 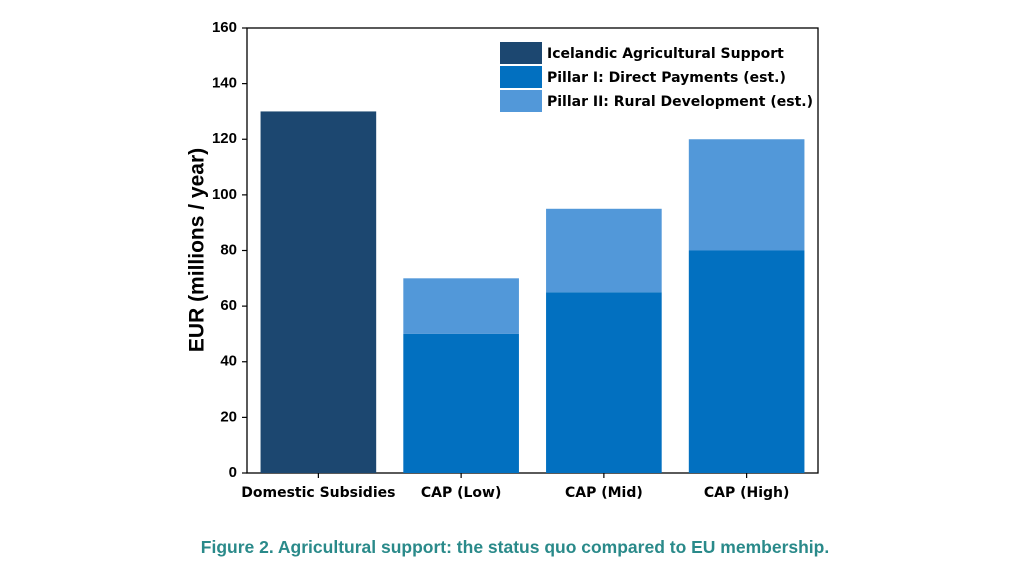 I want to click on bar-cap-low-pillar-ii-rural-development-est, so click(x=461, y=306).